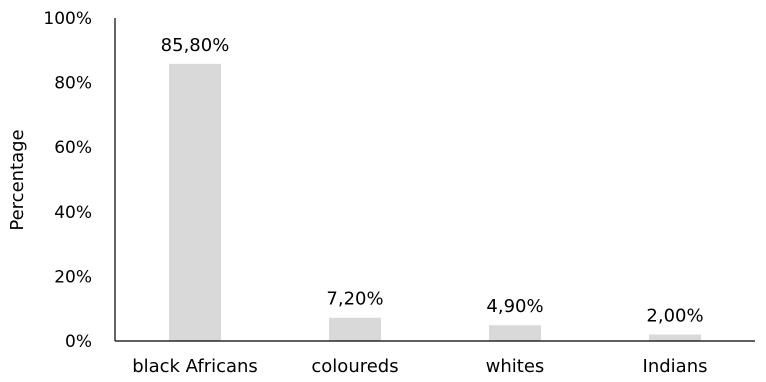  Describe the element at coordinates (354, 366) in the screenshot. I see `category-label: coloureds` at that location.